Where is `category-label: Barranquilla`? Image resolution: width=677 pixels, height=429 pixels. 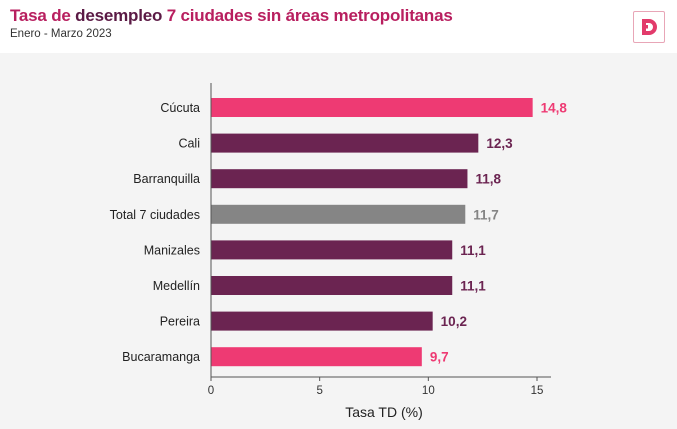 category-label: Barranquilla is located at coordinates (166, 179).